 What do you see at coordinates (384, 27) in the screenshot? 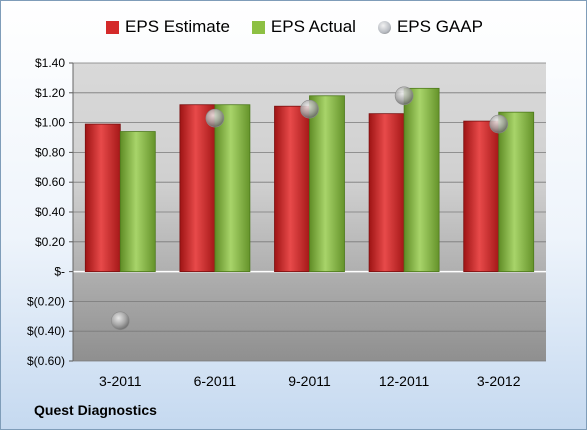
I see `legend-swatch-gaap` at bounding box center [384, 27].